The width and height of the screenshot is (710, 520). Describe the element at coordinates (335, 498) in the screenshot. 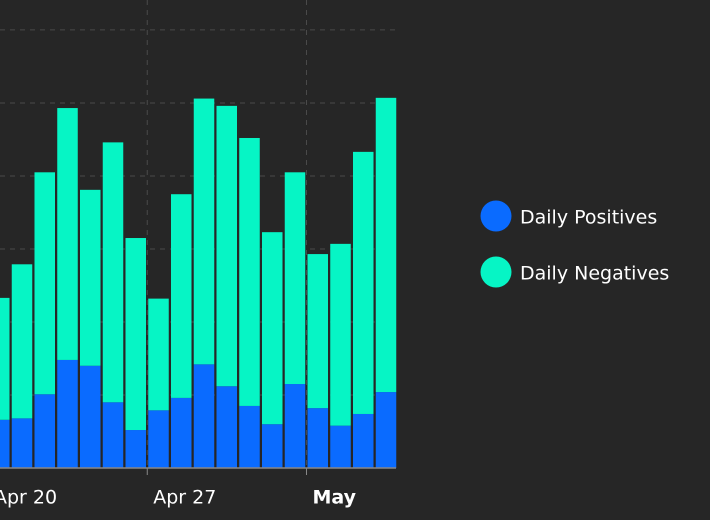

I see `x-tick-label: May` at that location.